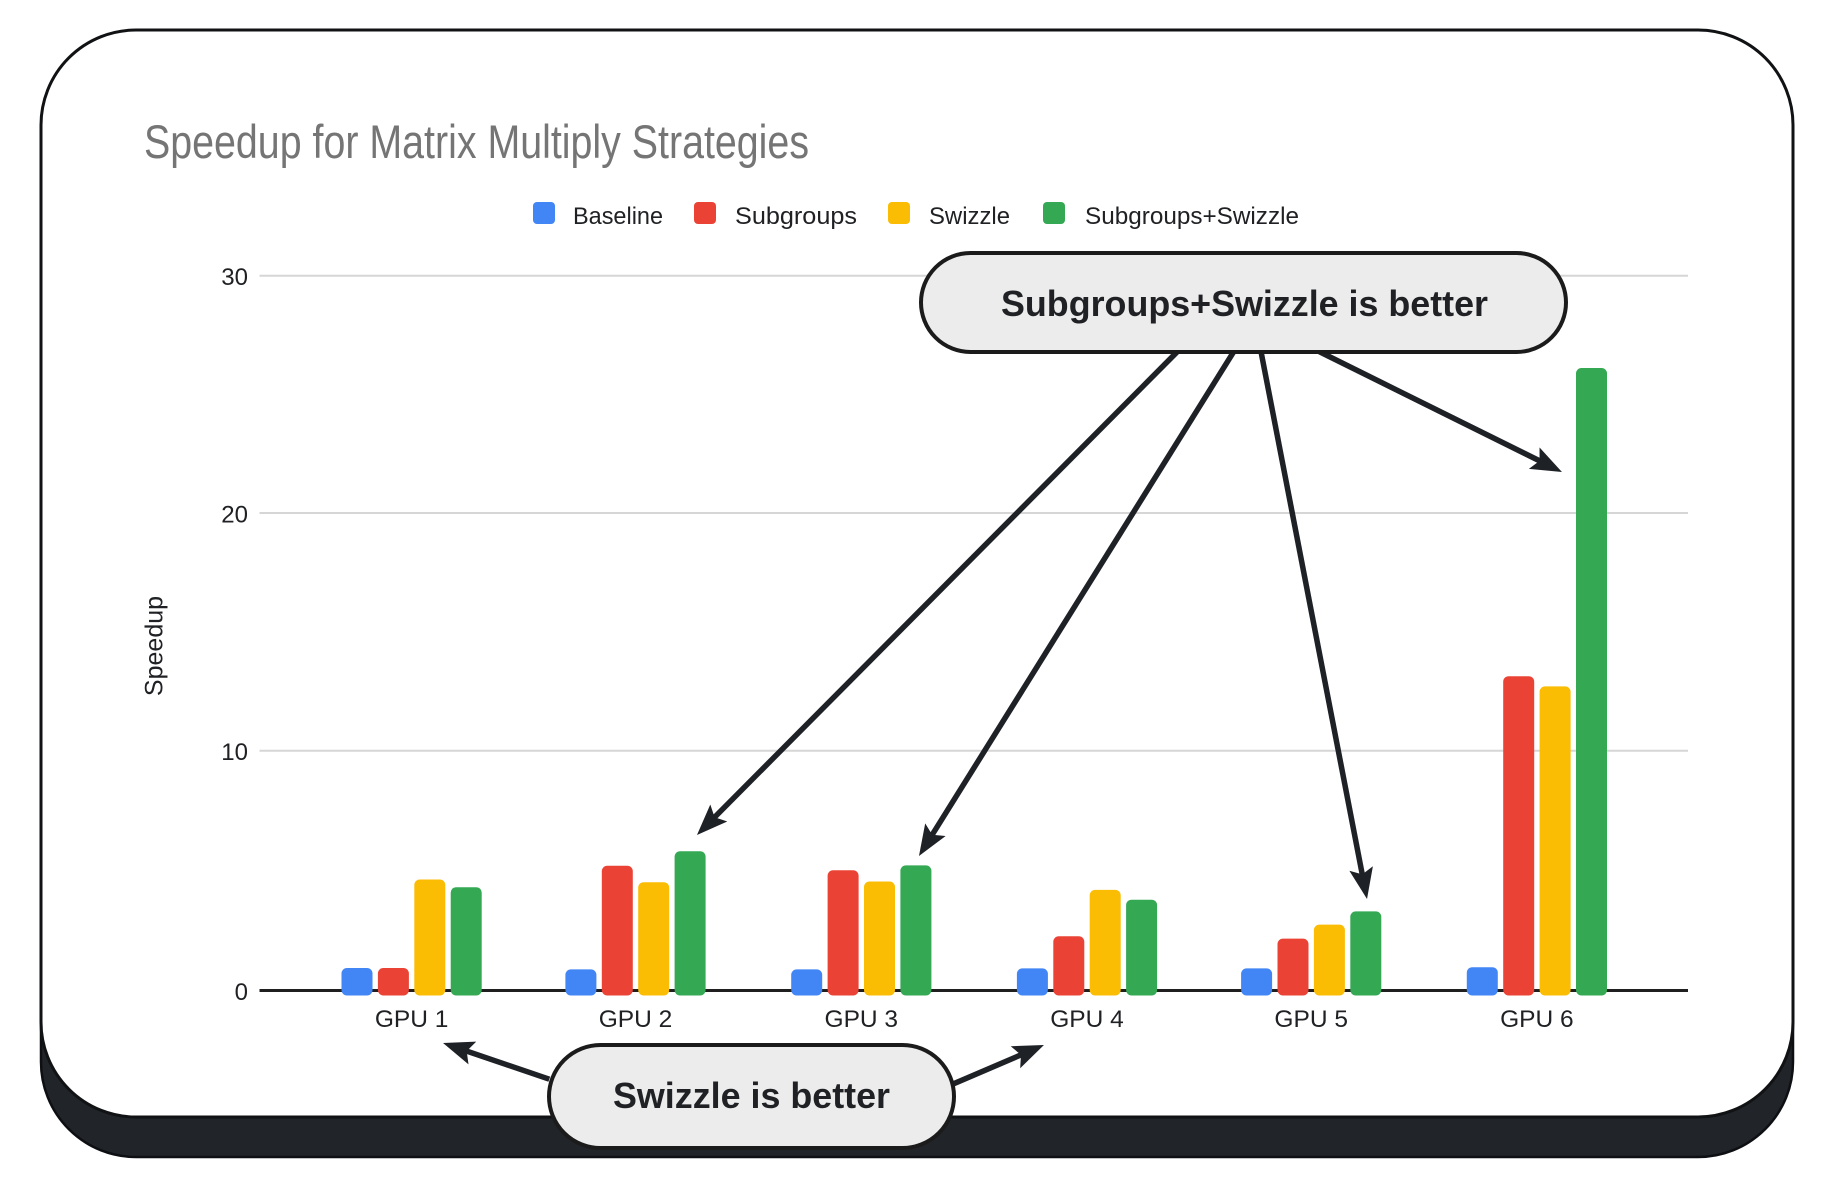  I want to click on svg-text: GPU 4, so click(1087, 1019).